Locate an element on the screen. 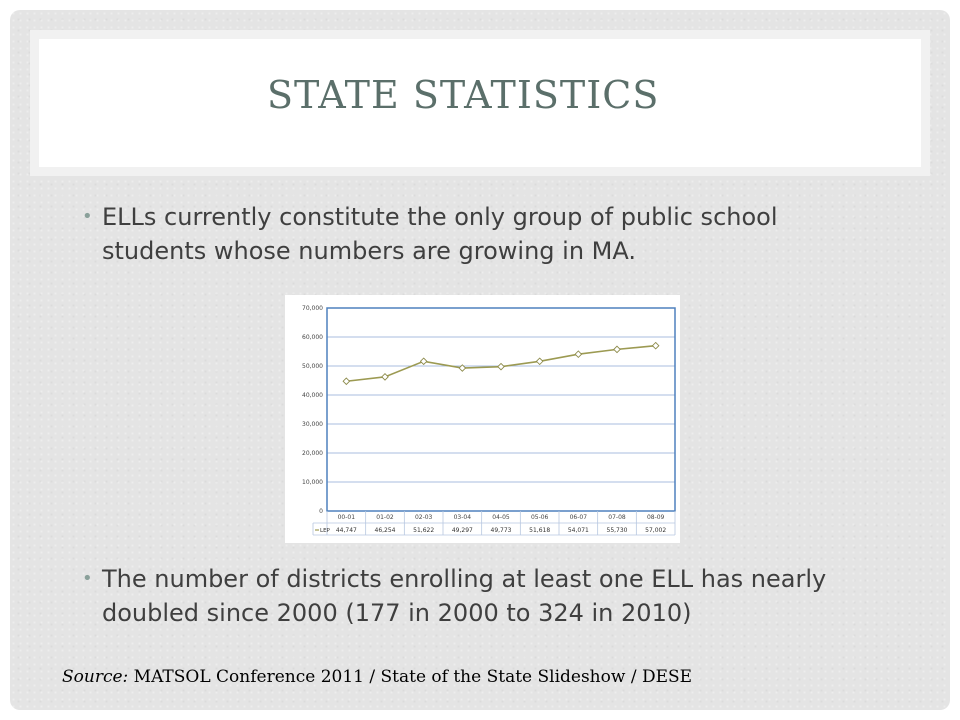  table-value: 44,747 is located at coordinates (346, 530).